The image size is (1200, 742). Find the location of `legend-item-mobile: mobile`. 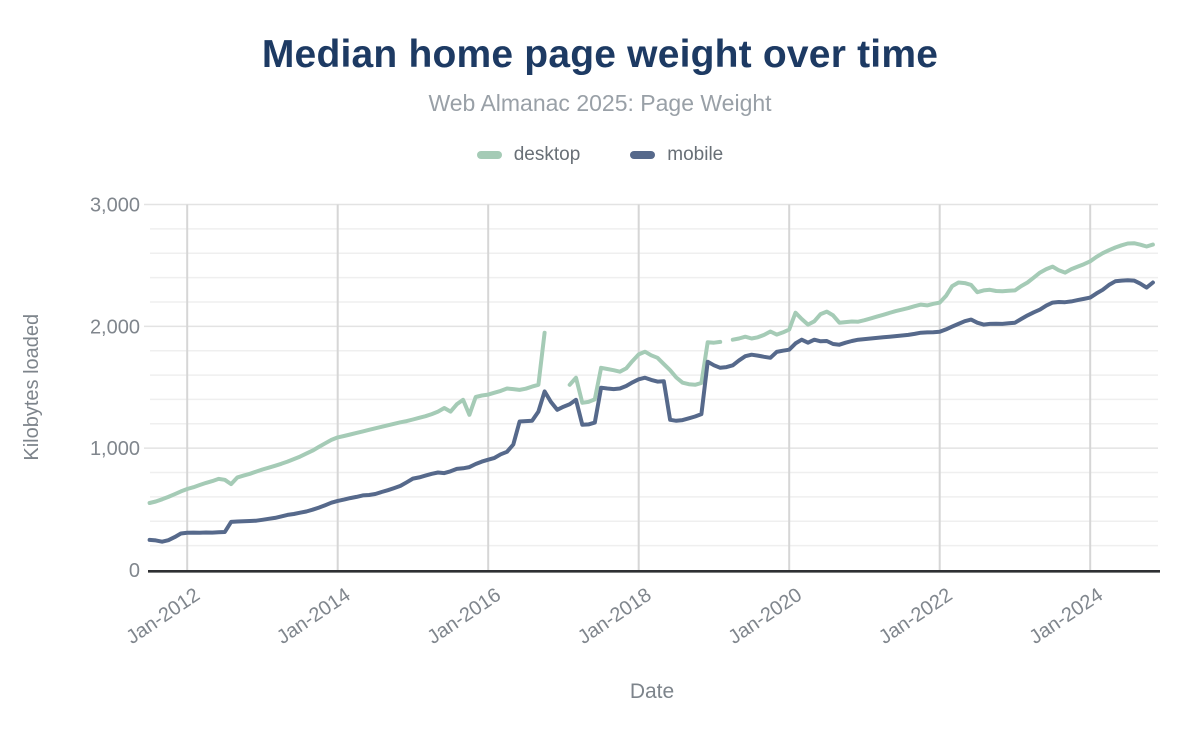

legend-item-mobile: mobile is located at coordinates (676, 155).